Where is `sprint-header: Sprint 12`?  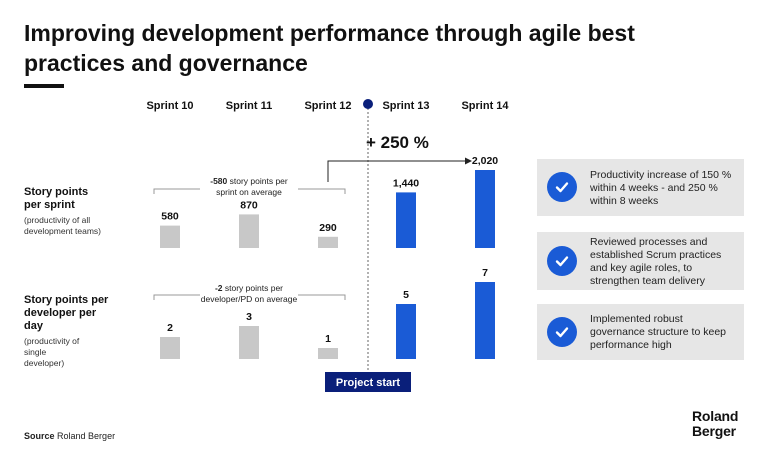
sprint-header: Sprint 12 is located at coordinates (327, 106).